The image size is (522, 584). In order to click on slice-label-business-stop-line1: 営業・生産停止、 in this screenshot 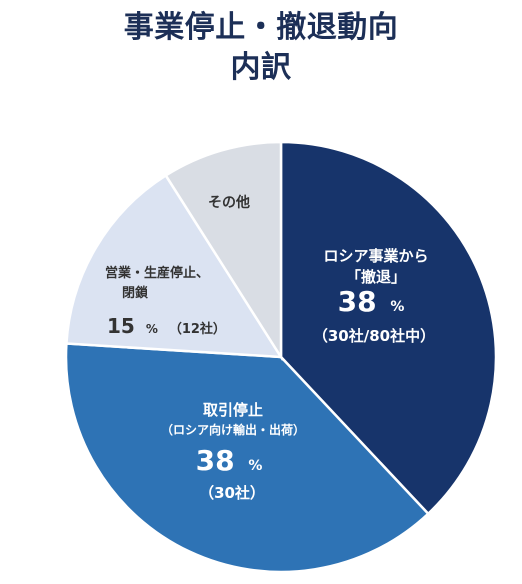, I will do `click(157, 273)`.